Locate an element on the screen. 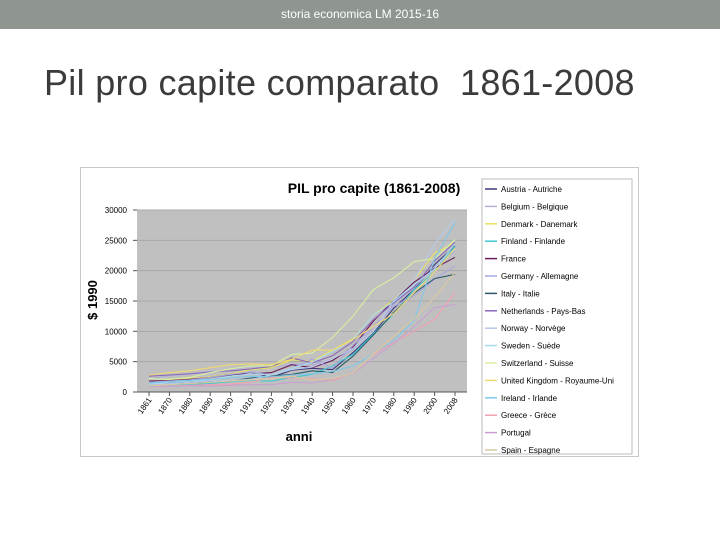 The width and height of the screenshot is (720, 540). legend-label: Belgium - Belgique is located at coordinates (535, 206).